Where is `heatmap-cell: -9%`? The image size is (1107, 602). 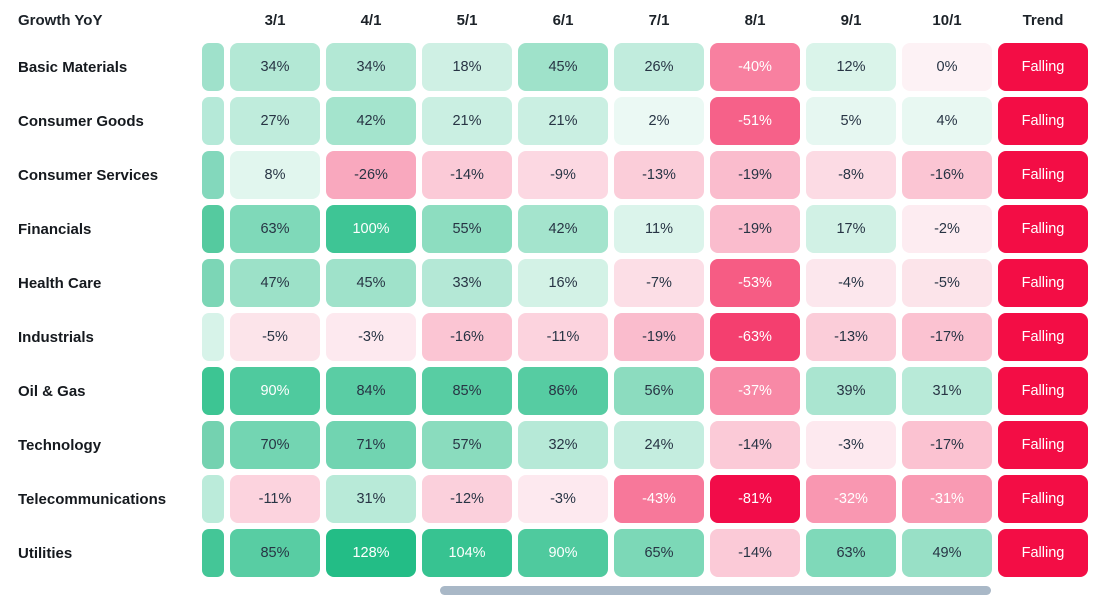 heatmap-cell: -9% is located at coordinates (563, 175).